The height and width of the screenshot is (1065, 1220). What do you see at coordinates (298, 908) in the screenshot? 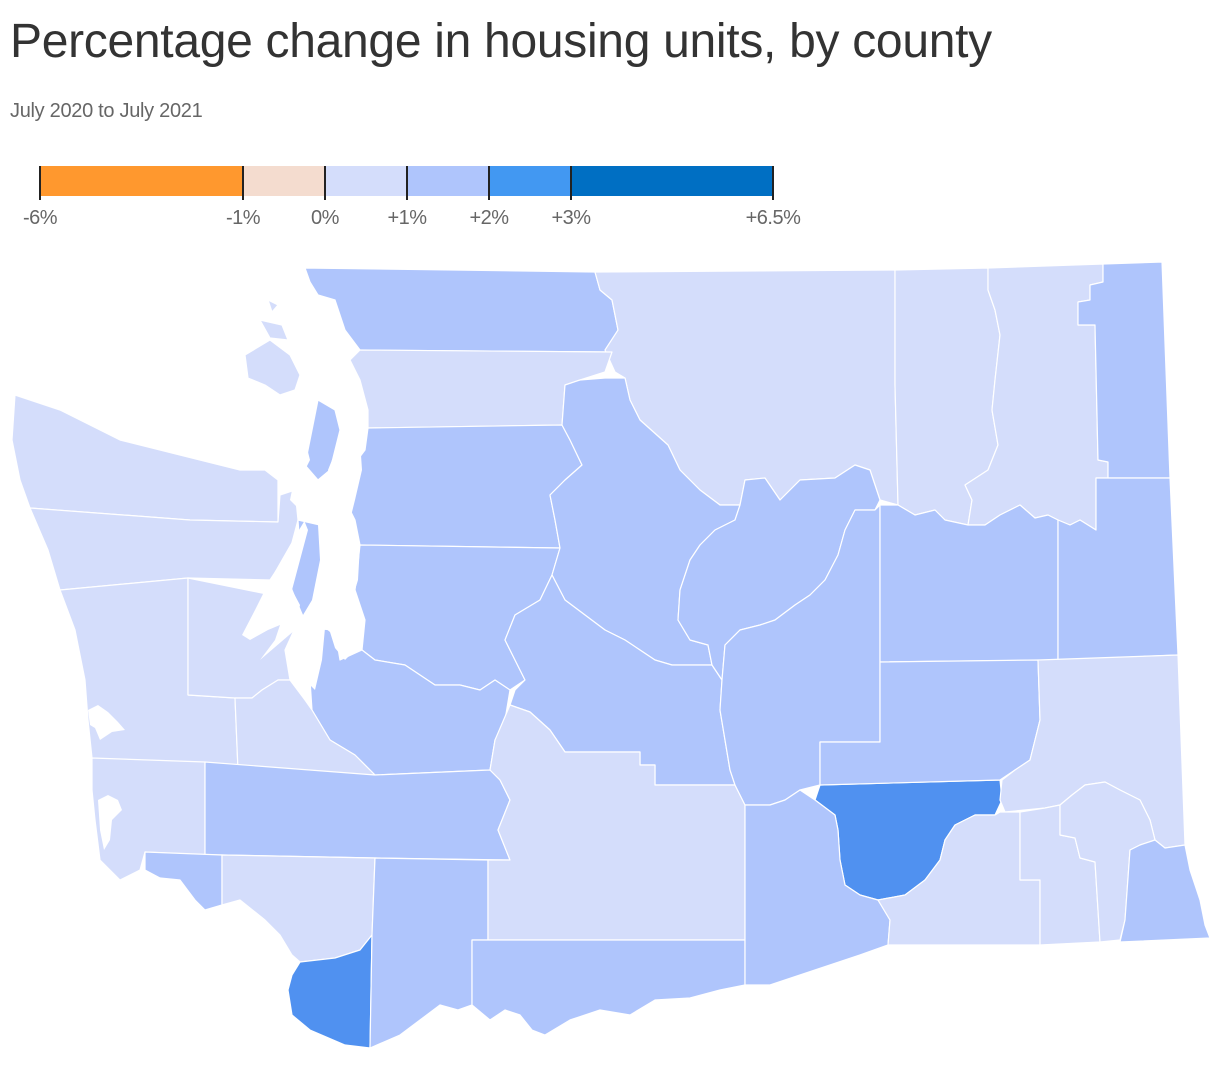
I see `county-cowlitz` at bounding box center [298, 908].